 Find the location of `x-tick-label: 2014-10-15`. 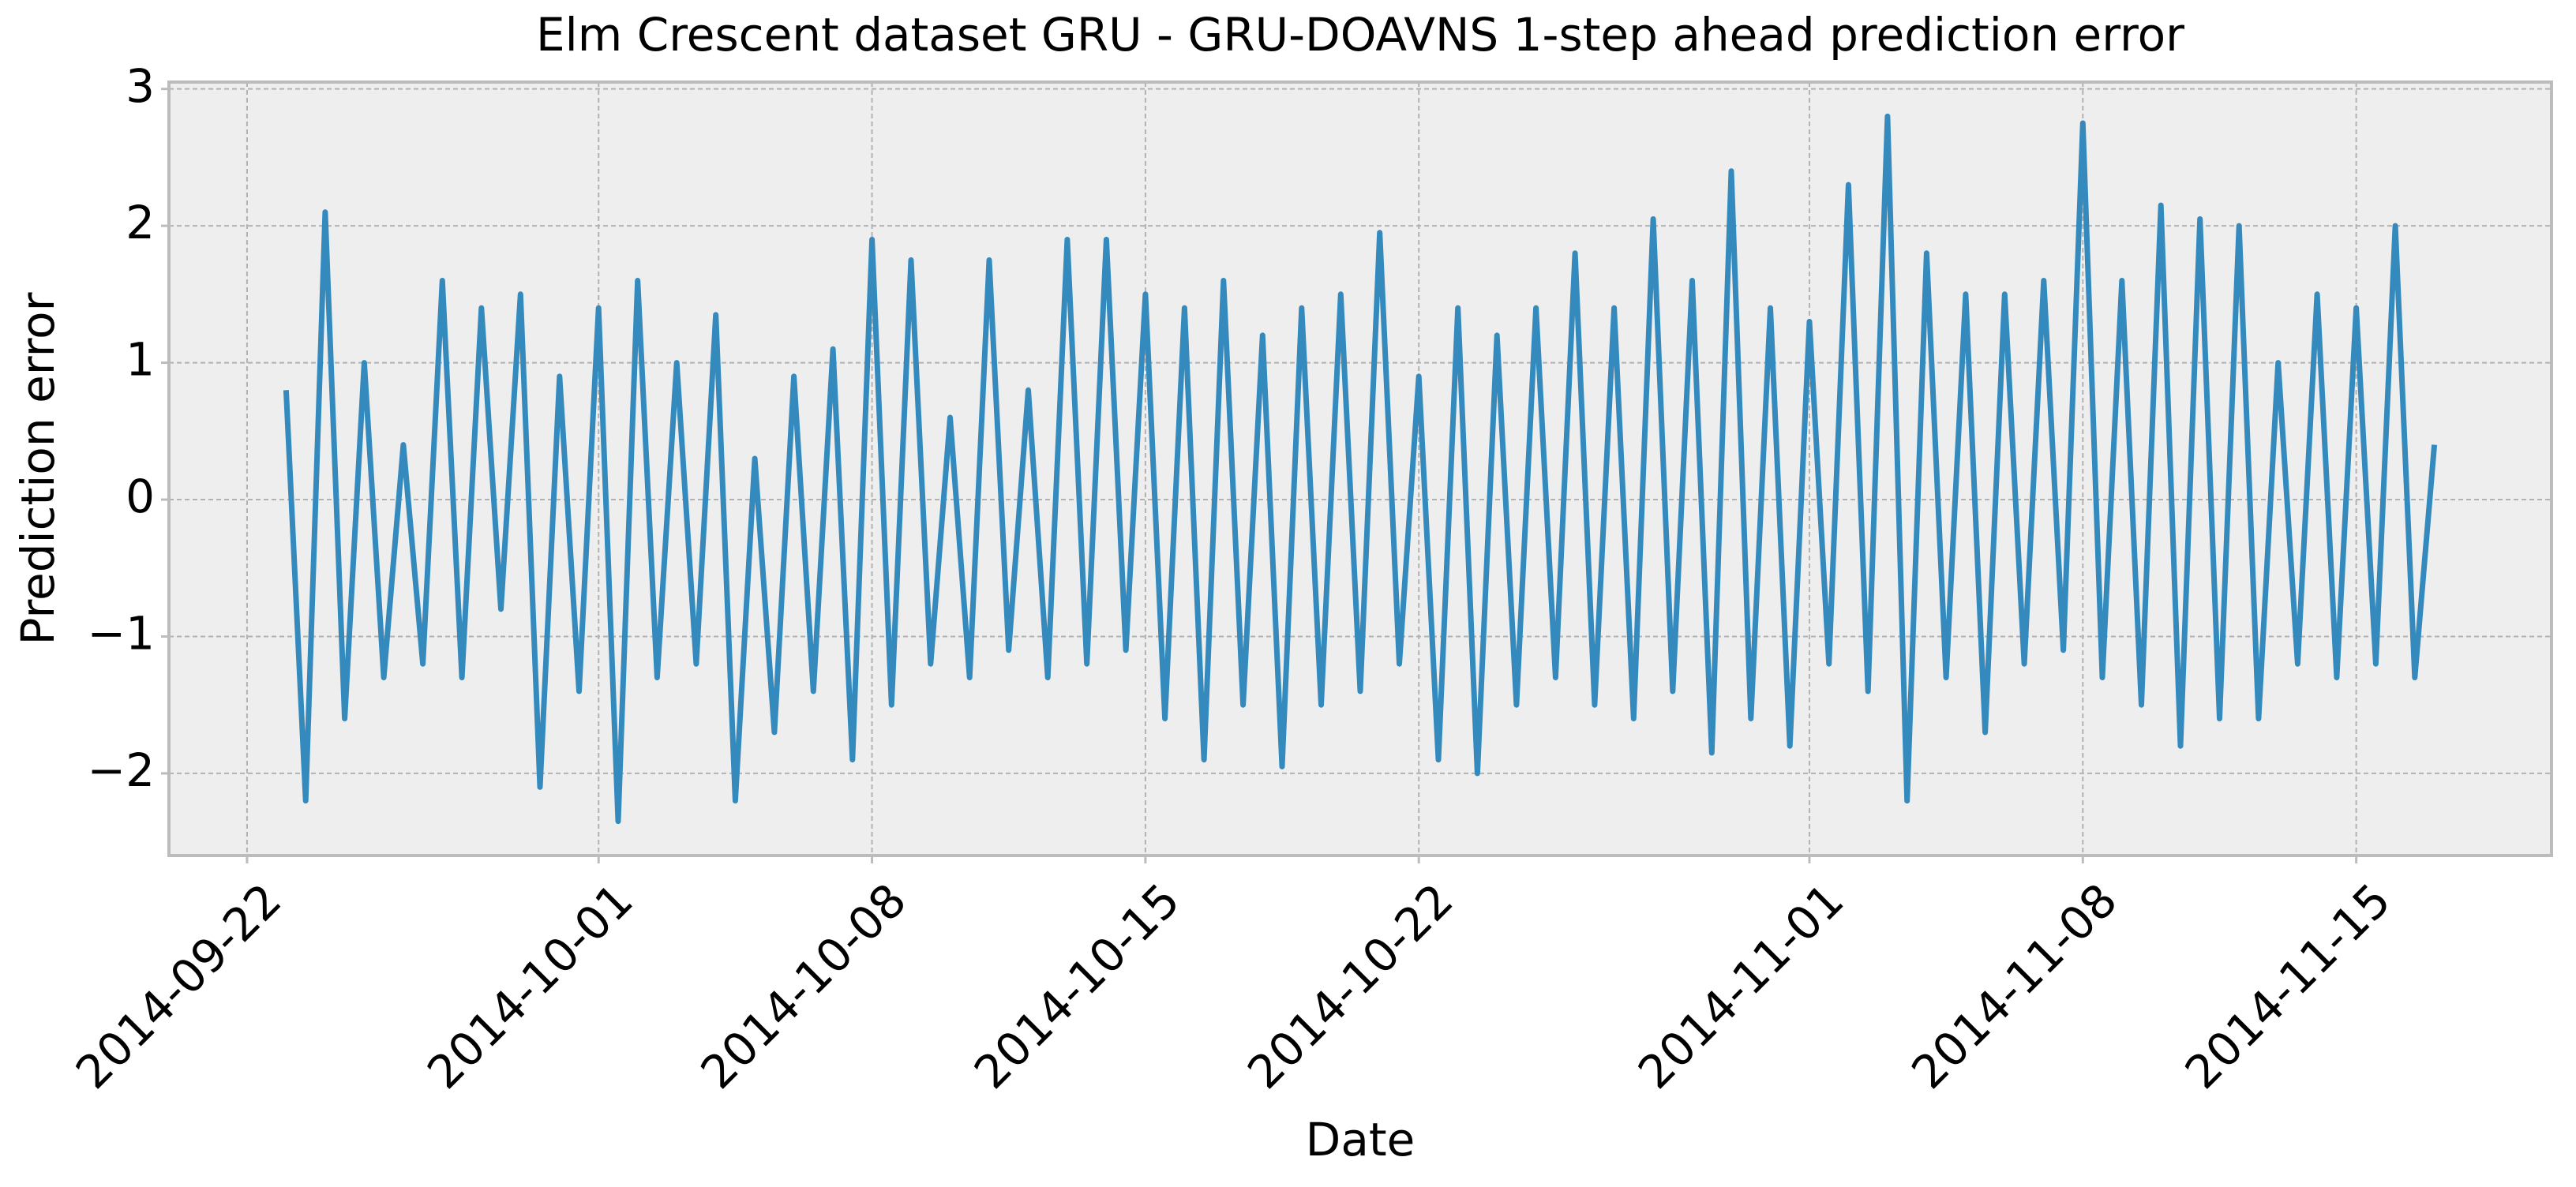

x-tick-label: 2014-10-15 is located at coordinates (1077, 986).